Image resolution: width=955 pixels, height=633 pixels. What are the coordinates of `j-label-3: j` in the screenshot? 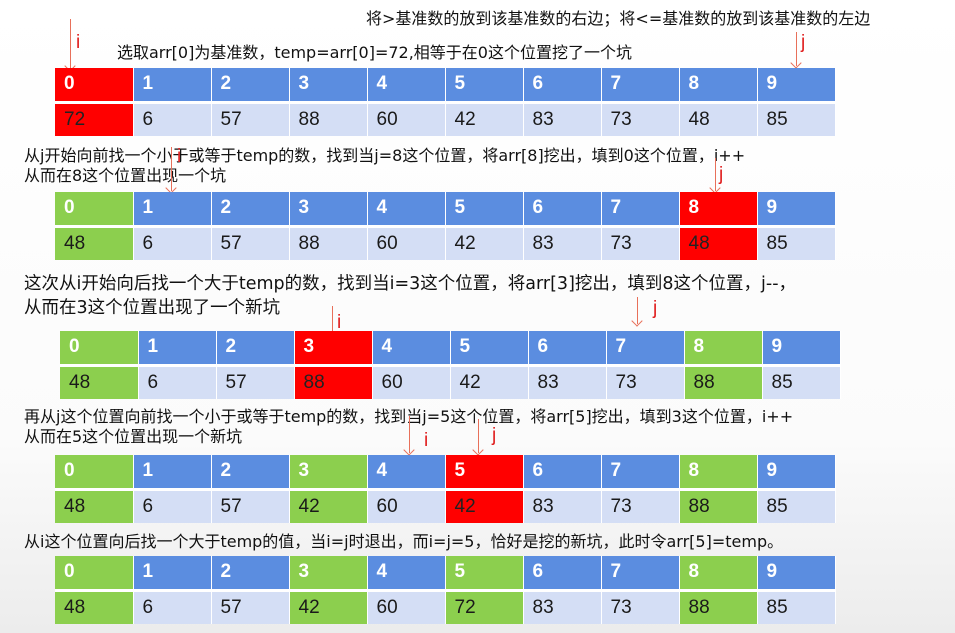 It's located at (655, 308).